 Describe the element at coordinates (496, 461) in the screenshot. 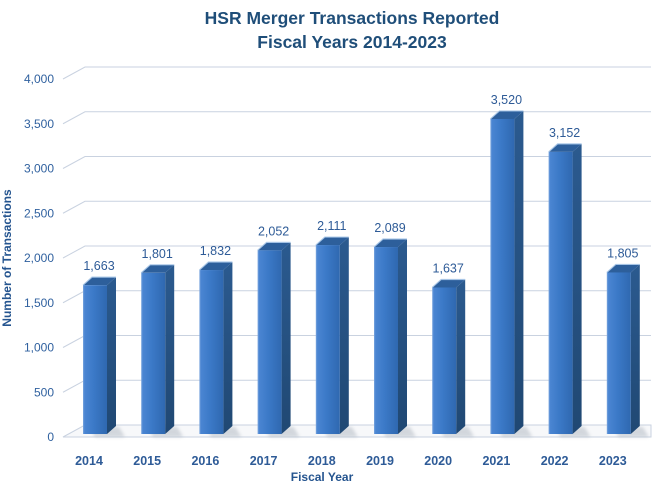

I see `x-axis-category-label: 2021` at that location.